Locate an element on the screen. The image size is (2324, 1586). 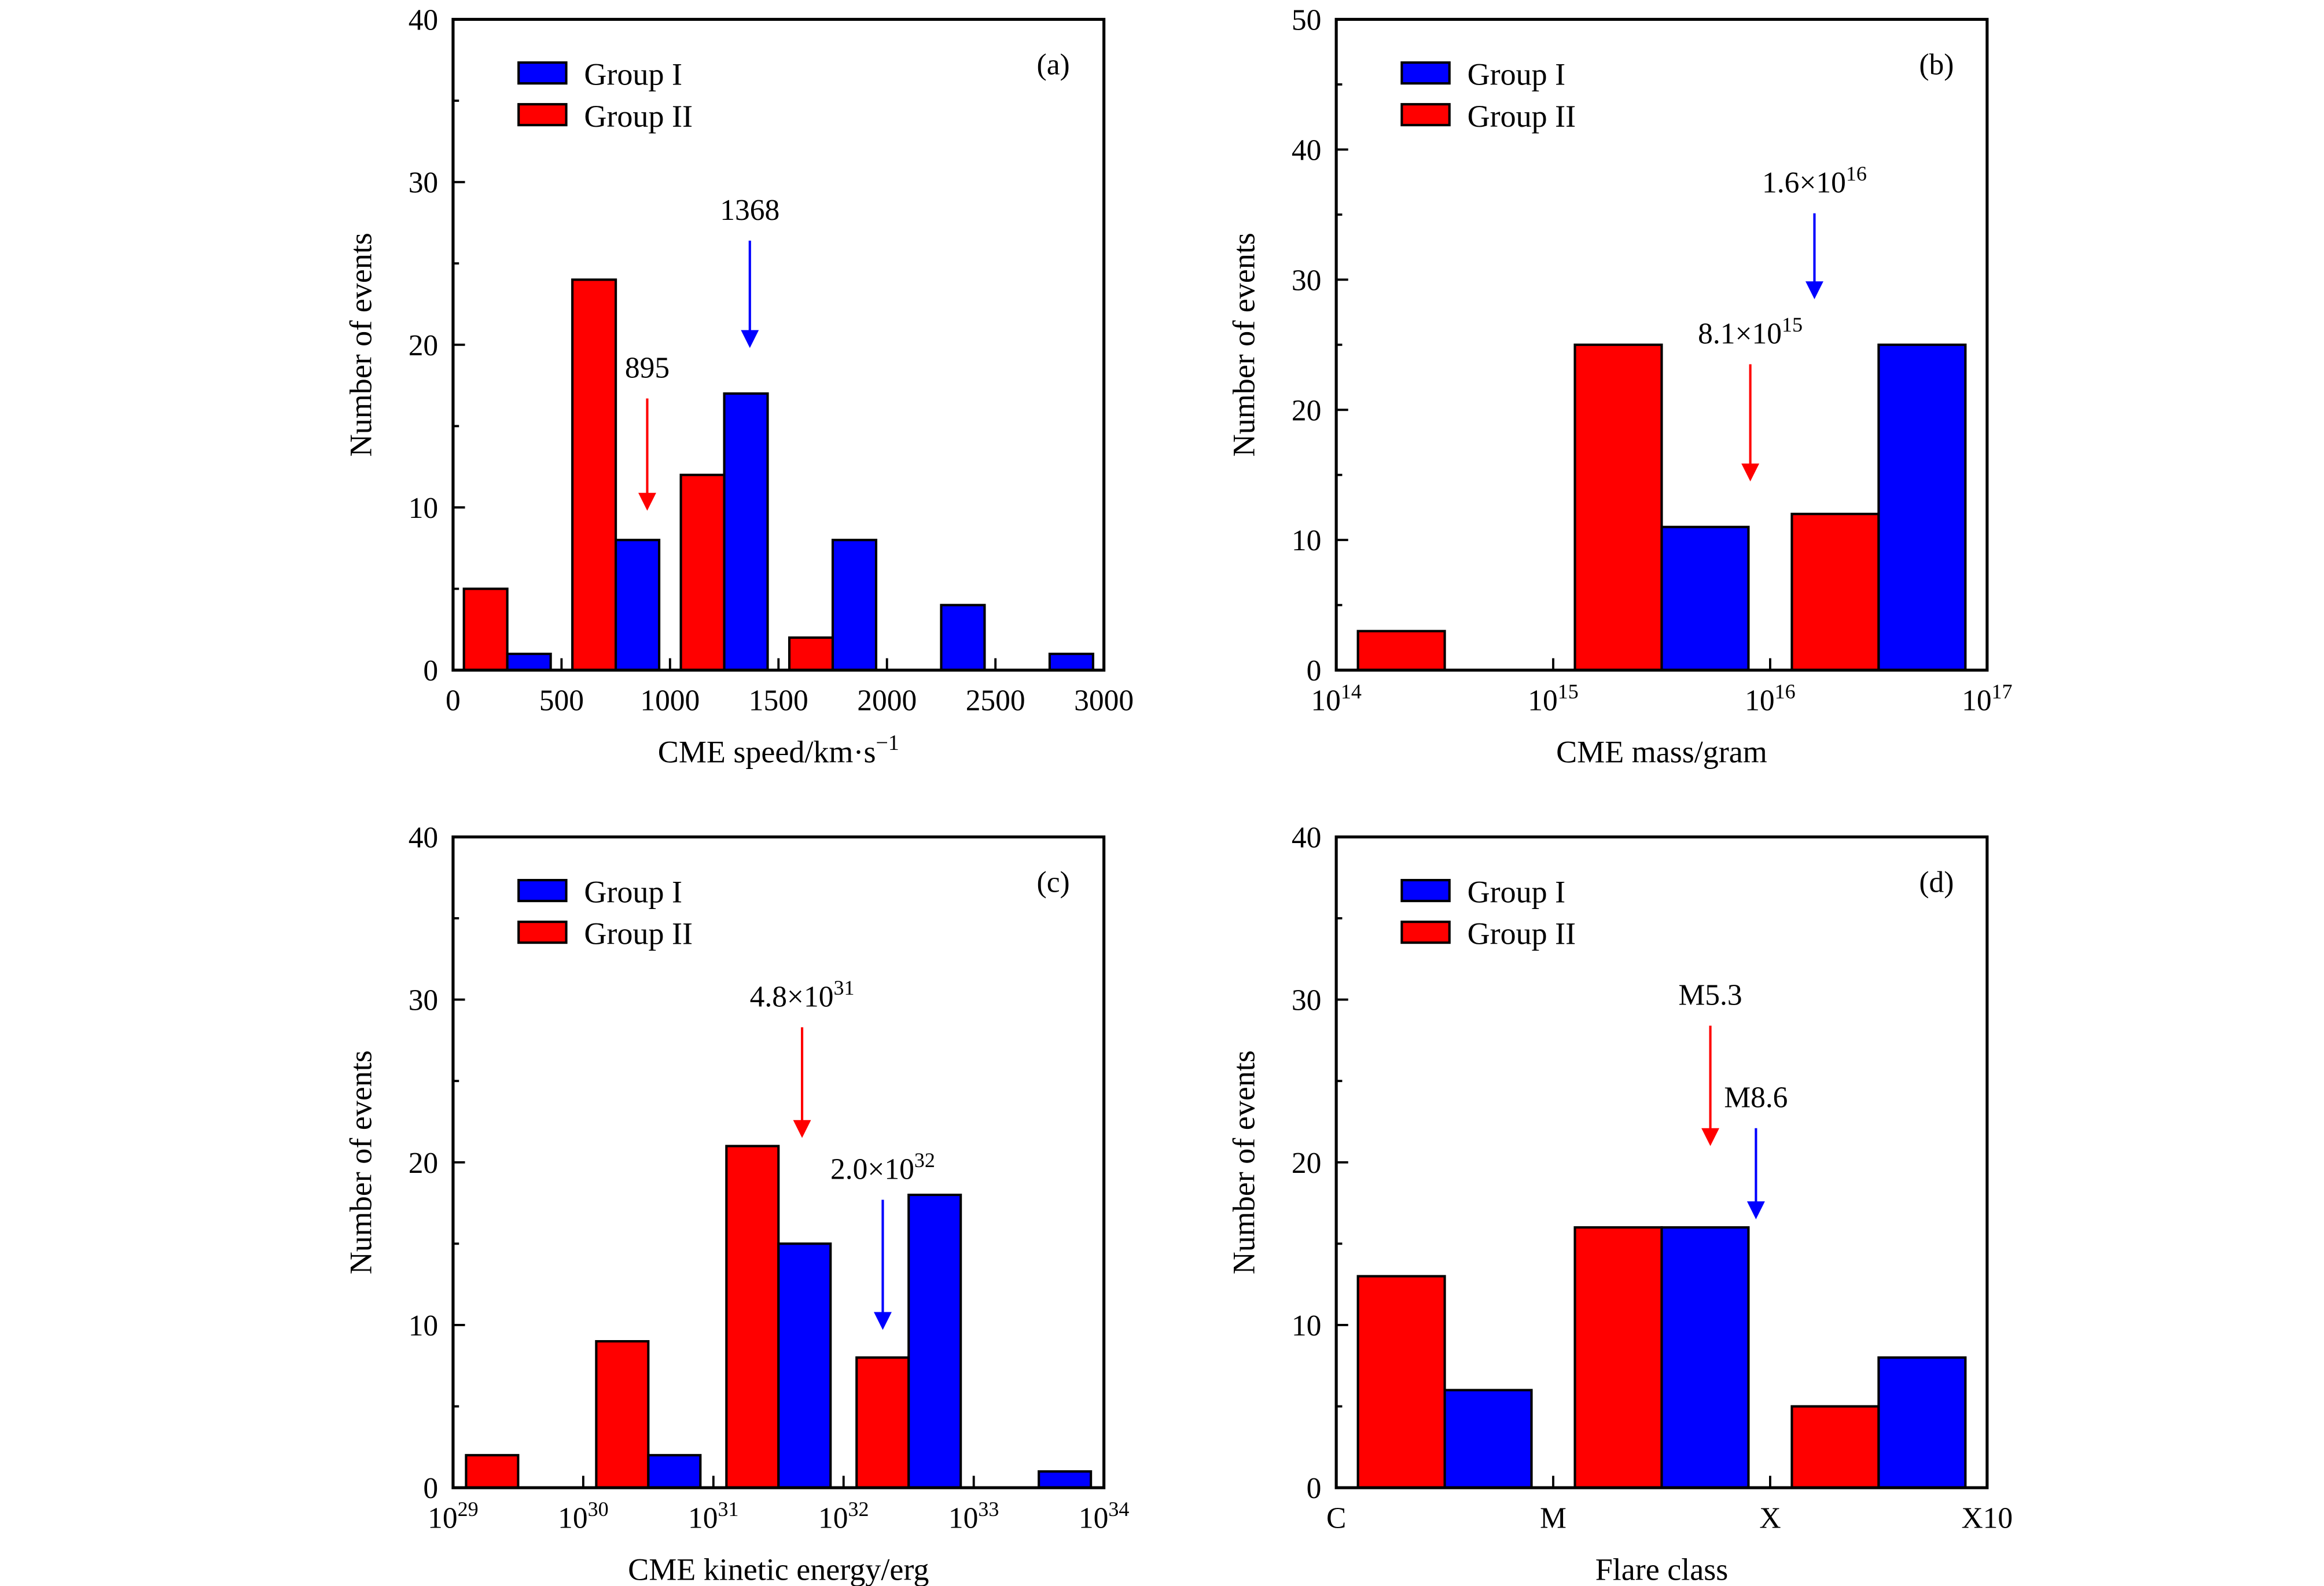
median-label: M8.6 is located at coordinates (1756, 1097).